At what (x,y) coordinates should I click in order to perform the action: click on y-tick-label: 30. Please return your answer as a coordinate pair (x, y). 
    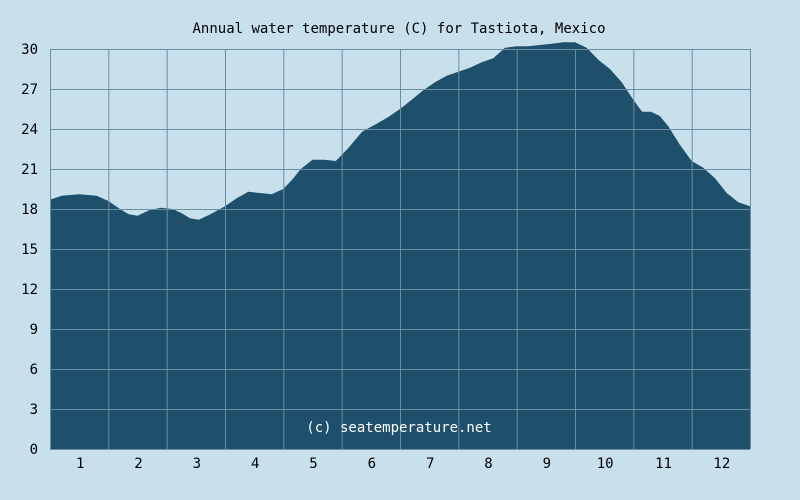
    Looking at the image, I should click on (29, 50).